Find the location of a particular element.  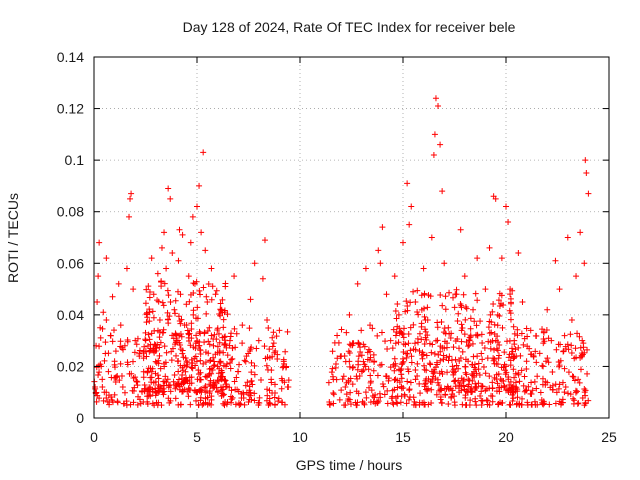

x-tick-label: 15 is located at coordinates (403, 437).